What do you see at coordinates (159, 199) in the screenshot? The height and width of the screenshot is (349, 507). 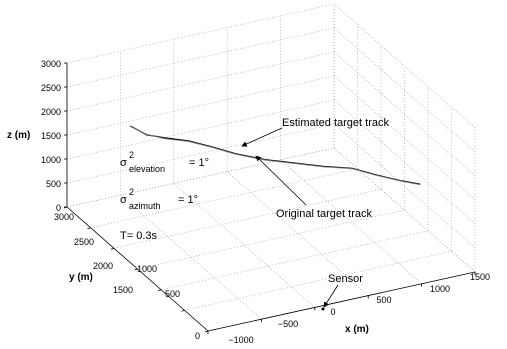 I see `sigma-azimuth: σ 2 azimuth = 1°` at bounding box center [159, 199].